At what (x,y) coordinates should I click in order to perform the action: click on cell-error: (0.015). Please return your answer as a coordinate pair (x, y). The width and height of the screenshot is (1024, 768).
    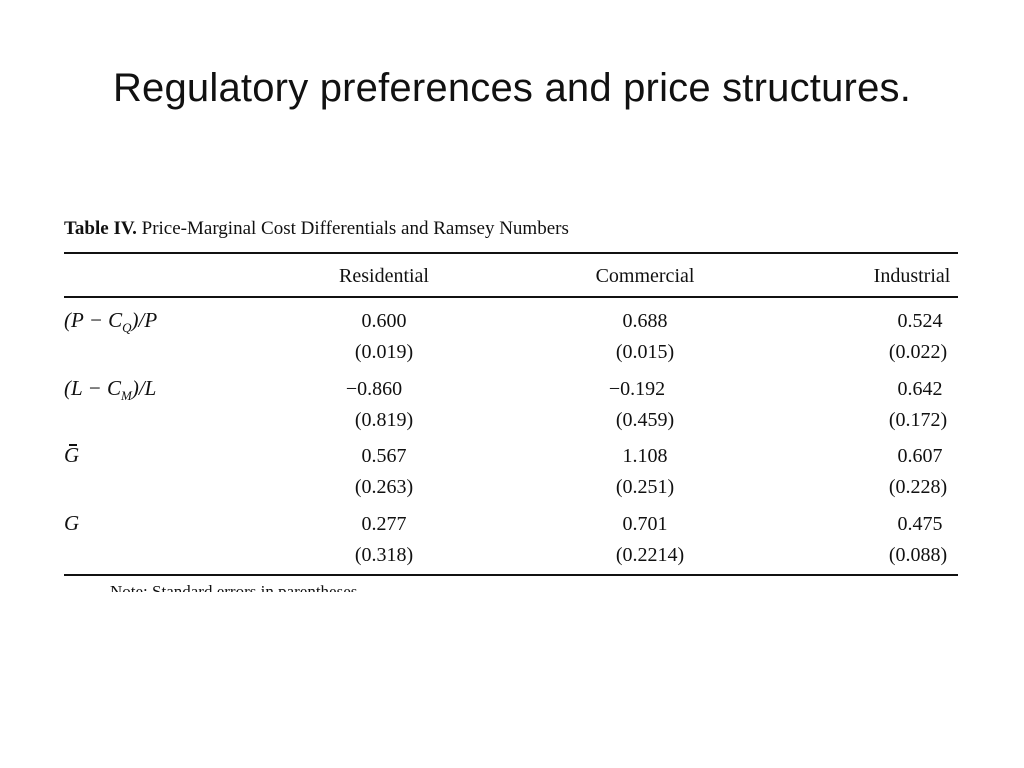
    Looking at the image, I should click on (645, 352).